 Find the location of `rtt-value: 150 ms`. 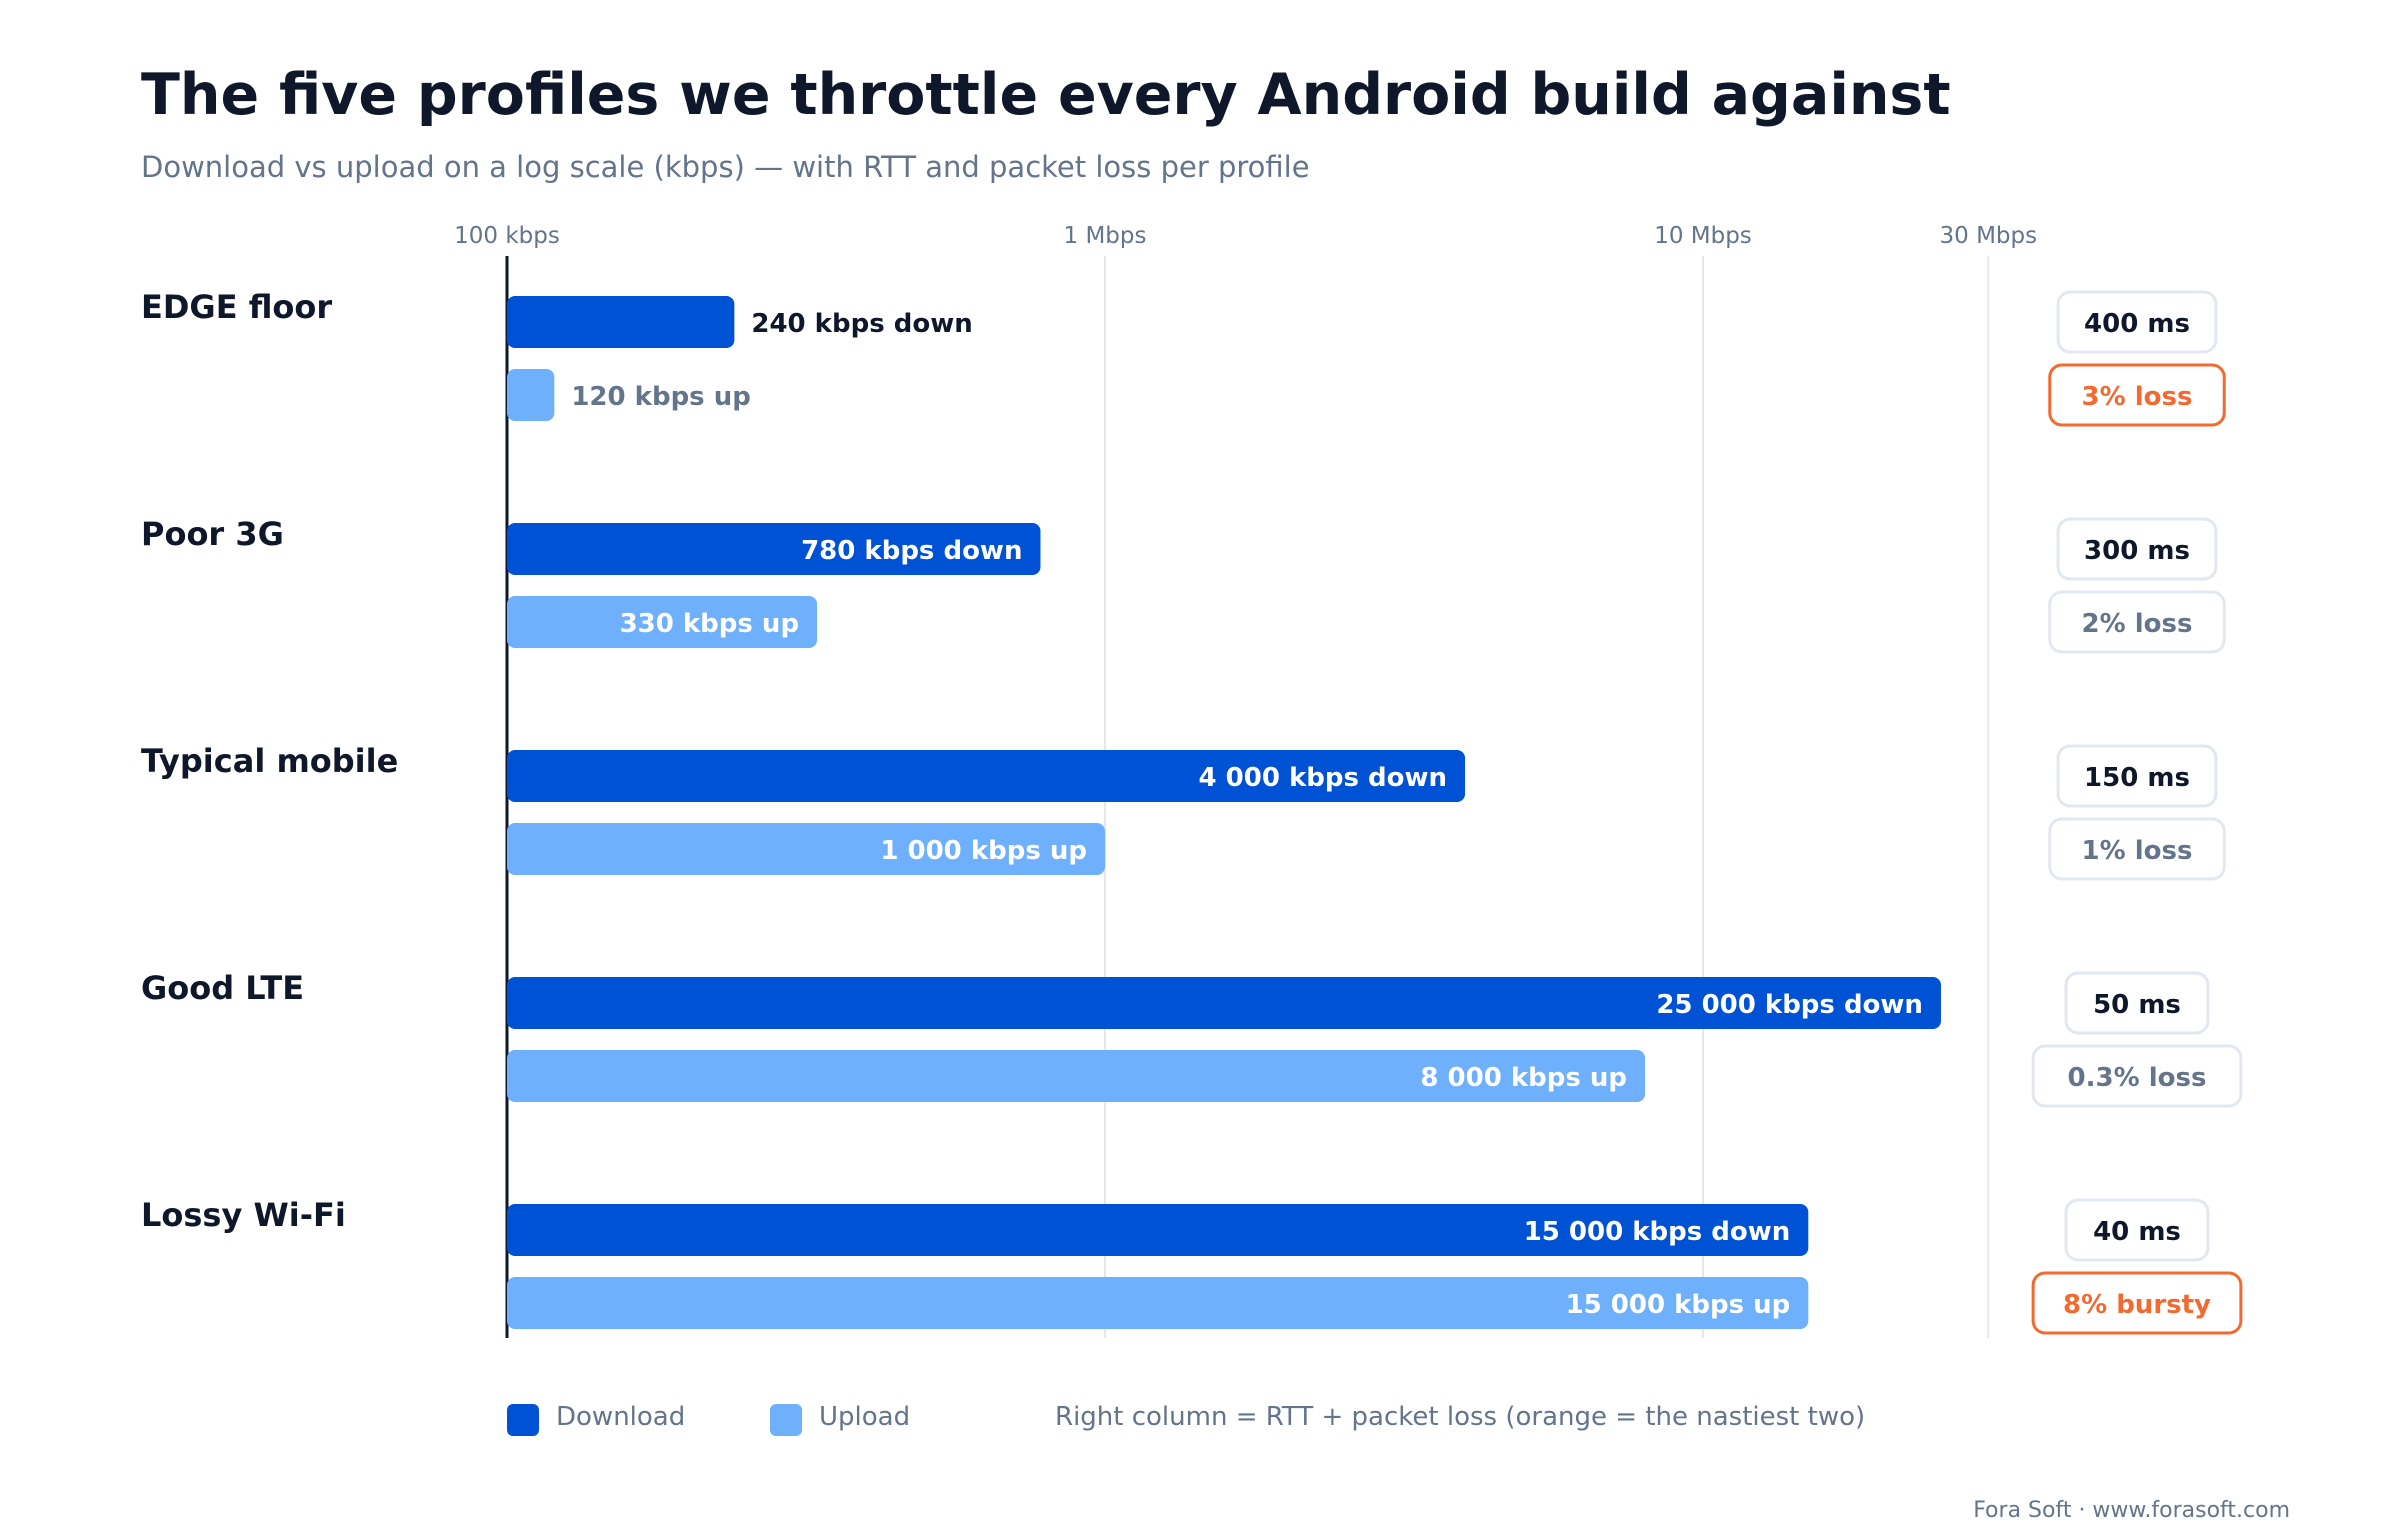

rtt-value: 150 ms is located at coordinates (2137, 778).